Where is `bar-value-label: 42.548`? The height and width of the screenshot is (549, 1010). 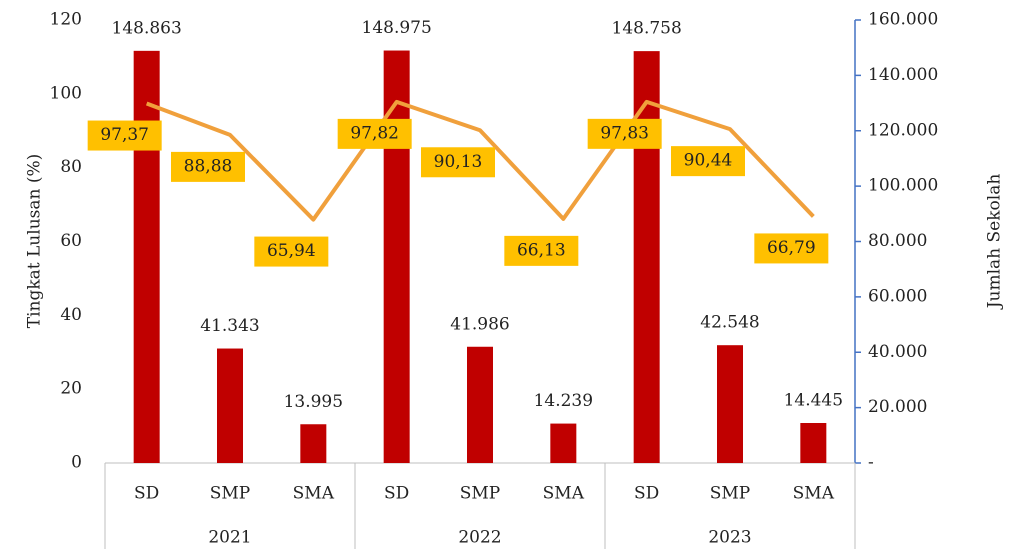
bar-value-label: 42.548 is located at coordinates (729, 323).